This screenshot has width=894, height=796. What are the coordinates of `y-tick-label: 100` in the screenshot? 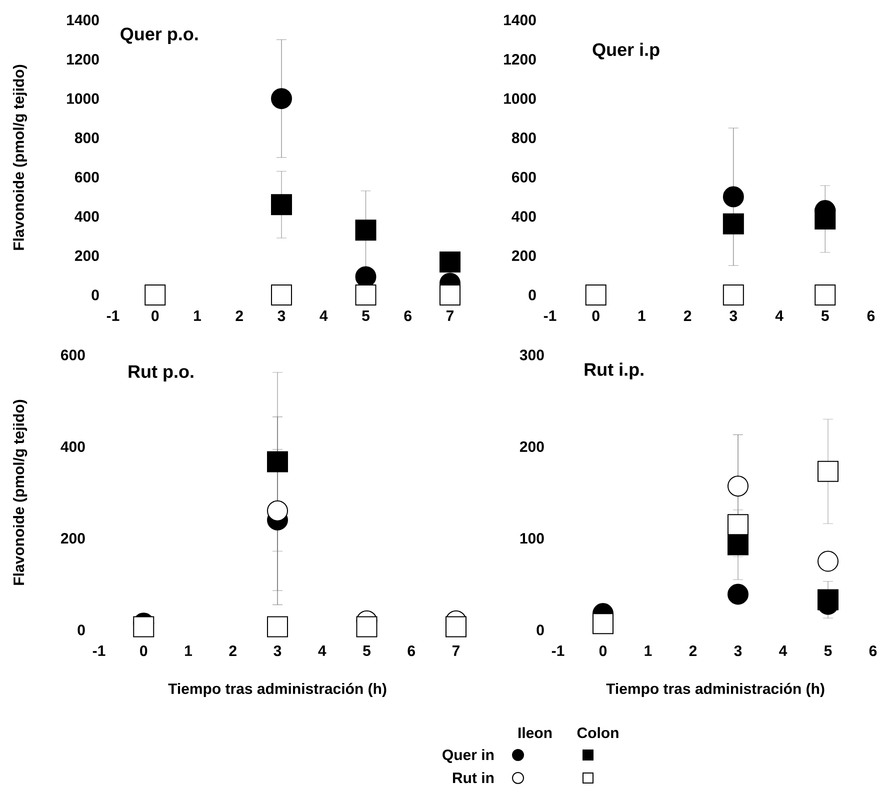 It's located at (532, 538).